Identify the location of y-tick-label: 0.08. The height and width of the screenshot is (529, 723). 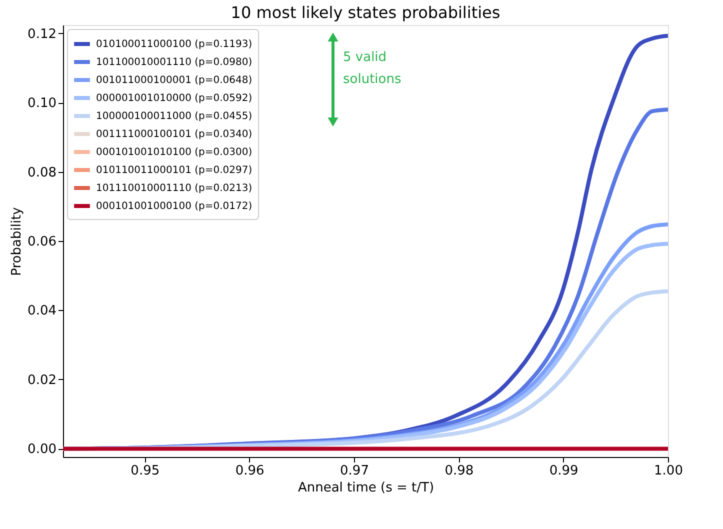
(42, 172).